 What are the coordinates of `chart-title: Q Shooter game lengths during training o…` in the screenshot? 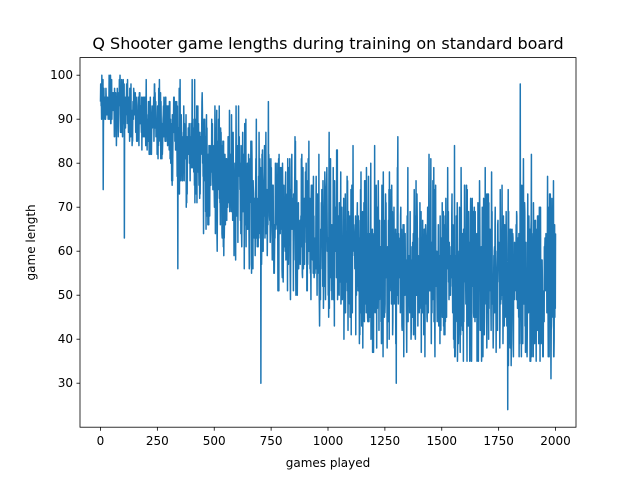 It's located at (327, 43).